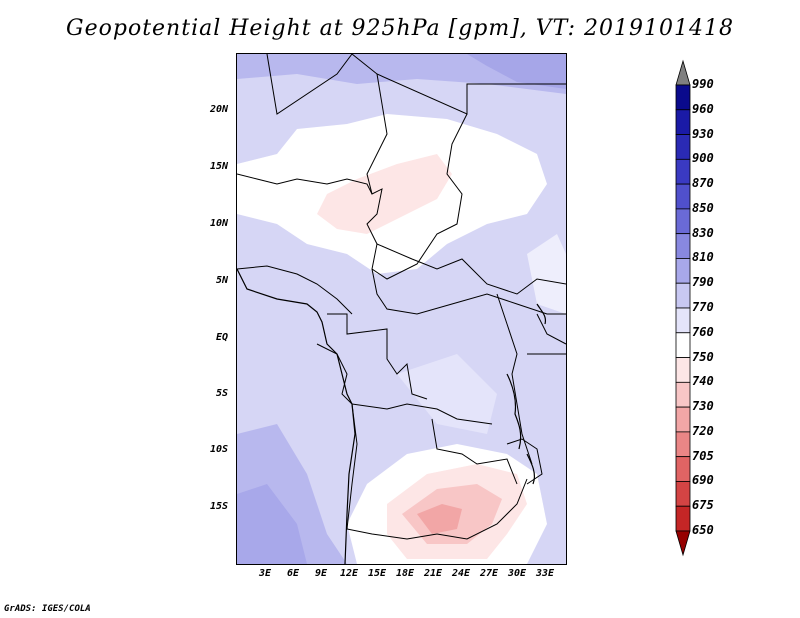  Describe the element at coordinates (377, 356) in the screenshot. I see `border-congo` at that location.